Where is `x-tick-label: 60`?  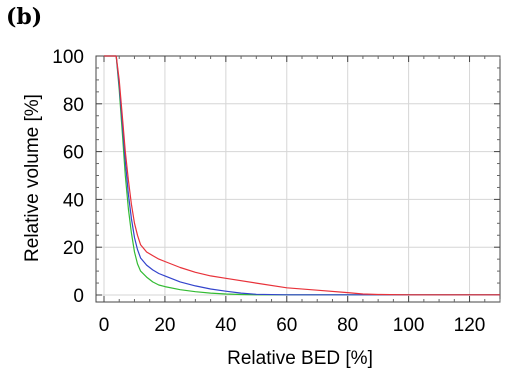 x-tick-label: 60 is located at coordinates (286, 325).